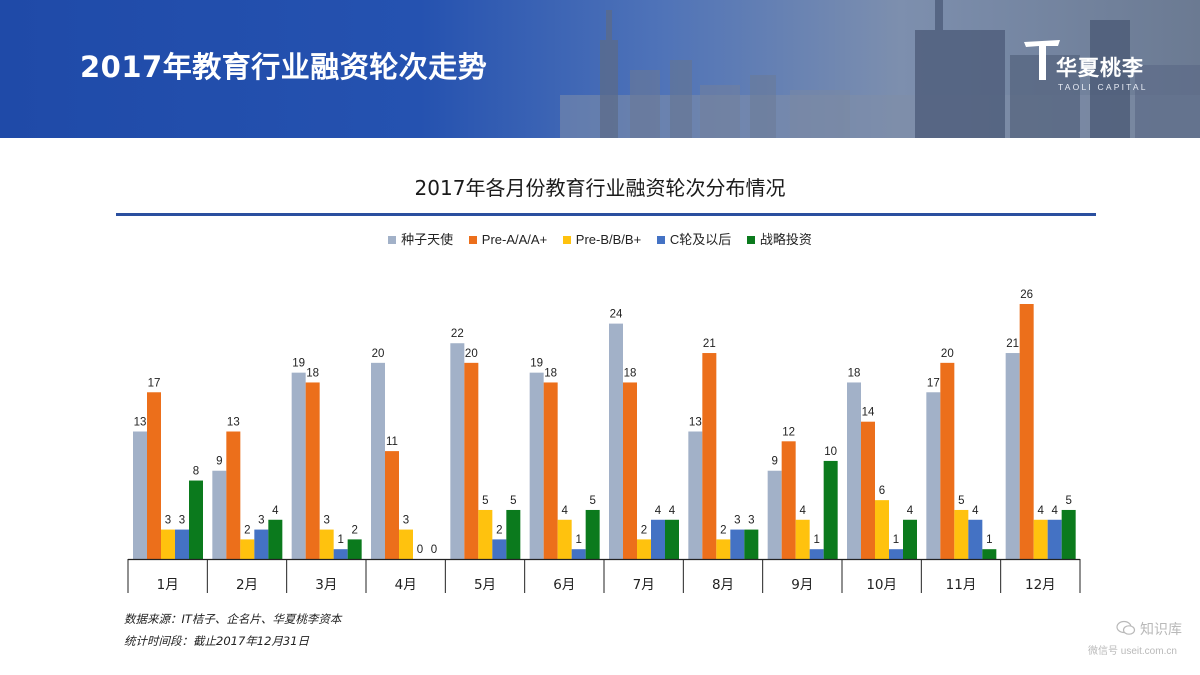  What do you see at coordinates (457, 334) in the screenshot?
I see `data-label: 22` at bounding box center [457, 334].